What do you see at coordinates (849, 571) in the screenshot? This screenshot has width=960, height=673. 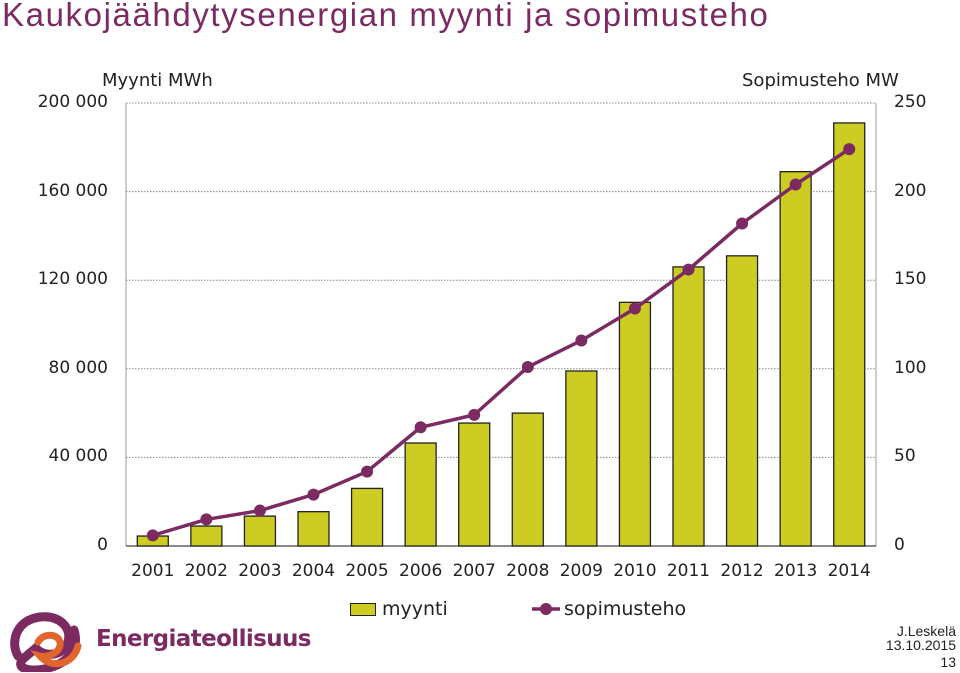 I see `x-tick-label: 2014` at bounding box center [849, 571].